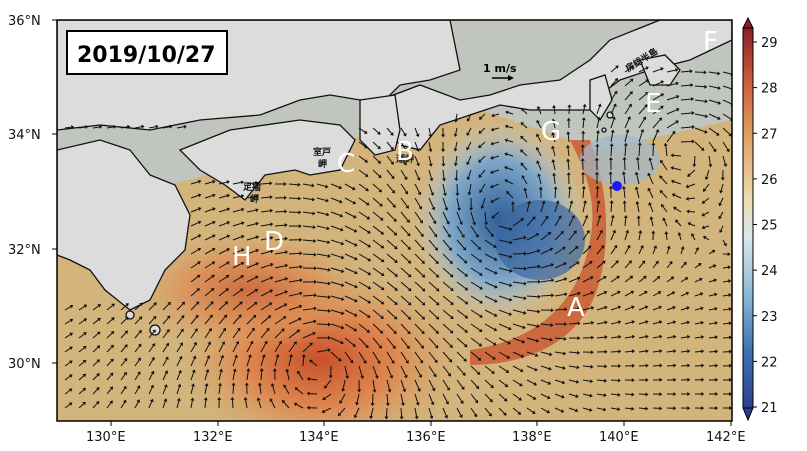 Image resolution: width=807 pixels, height=451 pixels. What do you see at coordinates (24, 21) in the screenshot?
I see `lat-tick-36: 36°N` at bounding box center [24, 21].